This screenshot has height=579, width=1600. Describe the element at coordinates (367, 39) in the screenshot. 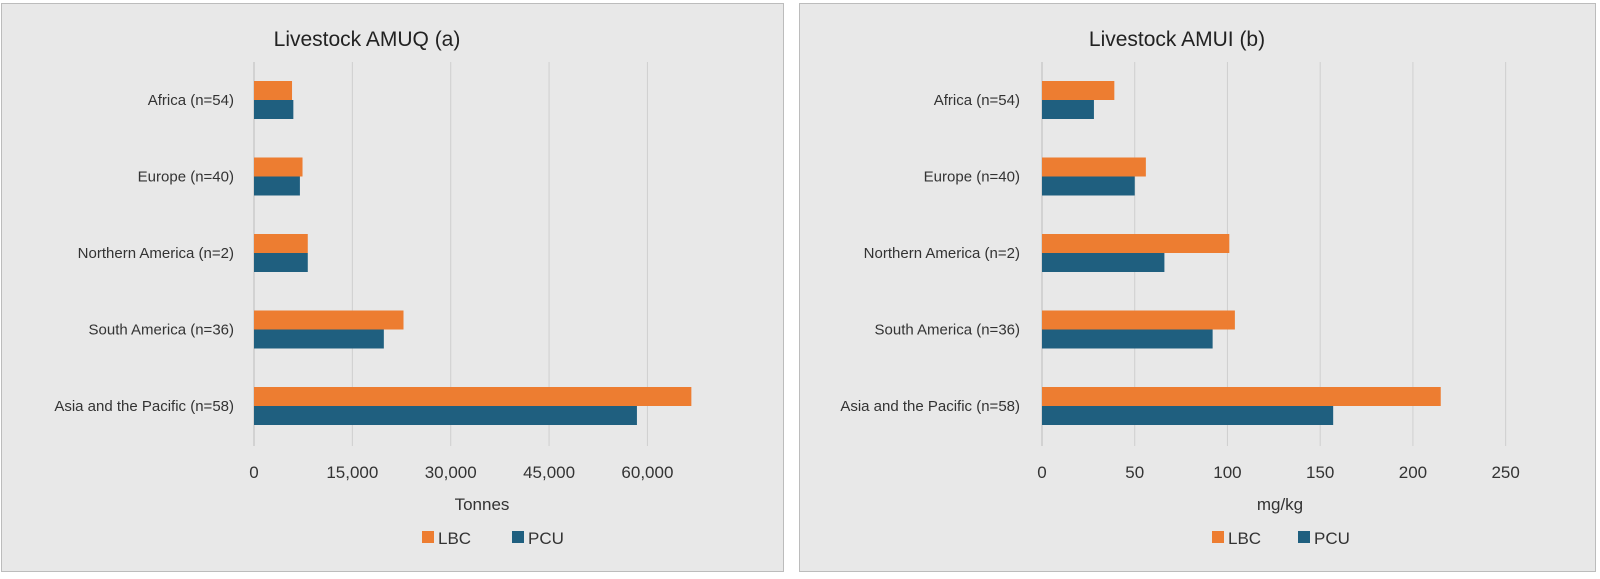

I see `chart-title: Livestock AMUQ (a)` at that location.